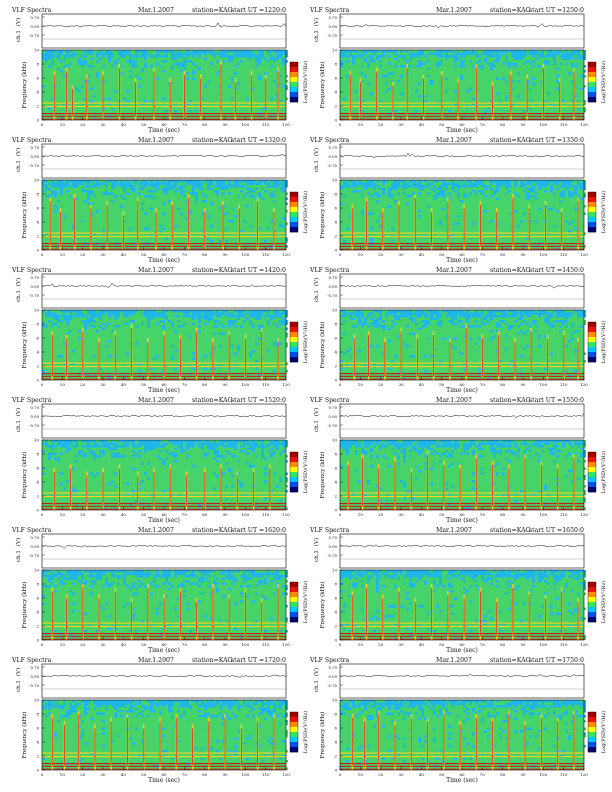 The height and width of the screenshot is (792, 612). Describe the element at coordinates (544, 254) in the screenshot. I see `time-tick-label: 100` at that location.